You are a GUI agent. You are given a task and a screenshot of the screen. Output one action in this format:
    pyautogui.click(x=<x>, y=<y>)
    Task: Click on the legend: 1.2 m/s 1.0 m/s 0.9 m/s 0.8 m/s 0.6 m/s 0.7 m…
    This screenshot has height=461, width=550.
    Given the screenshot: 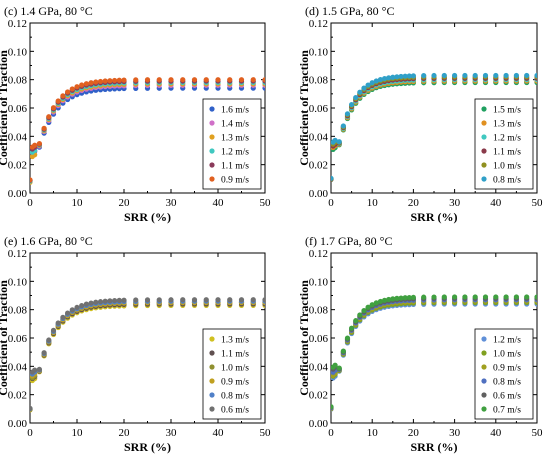 What is the action you would take?
    pyautogui.click(x=504, y=374)
    